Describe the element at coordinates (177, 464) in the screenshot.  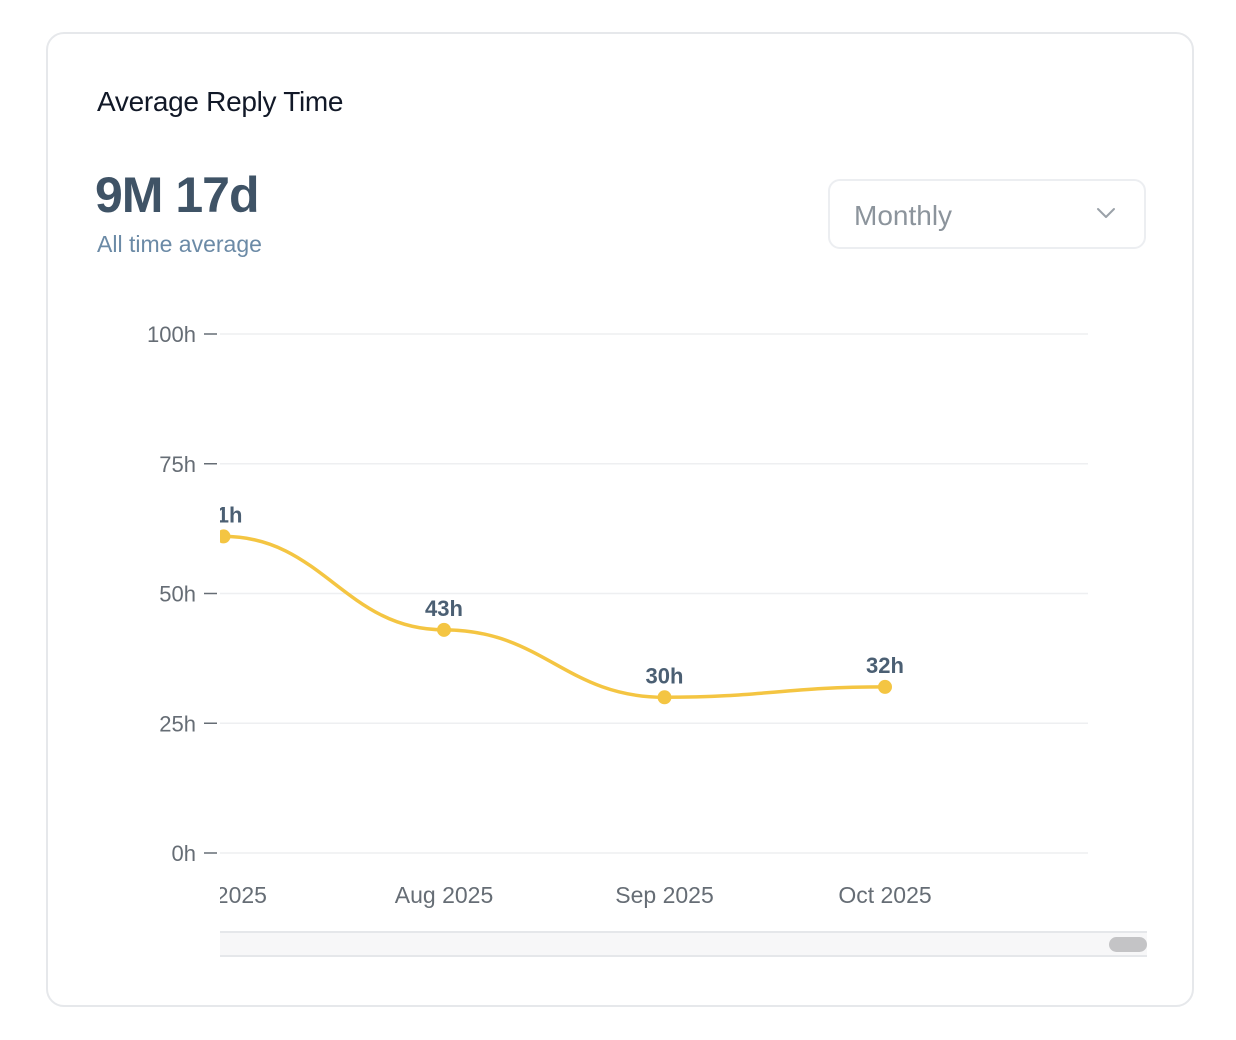
I see `y-tick-label: 75h` at that location.